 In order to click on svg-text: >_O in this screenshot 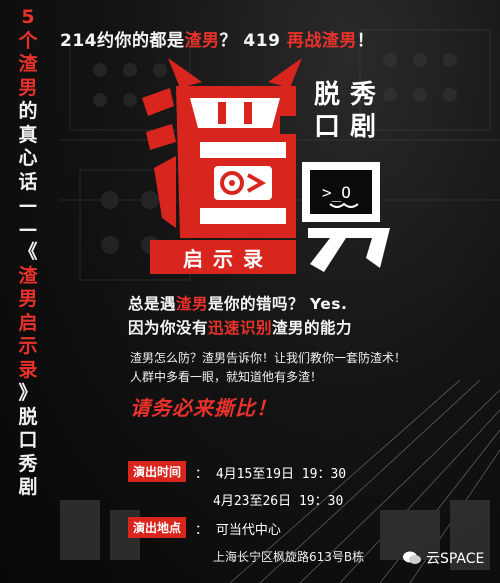, I will do `click(336, 192)`.